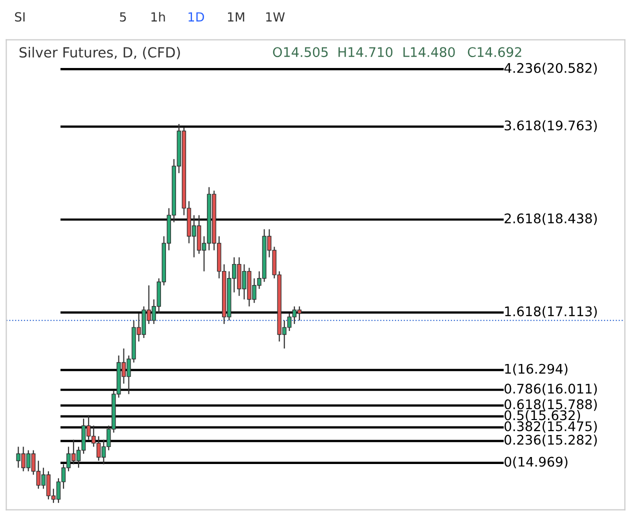 The width and height of the screenshot is (628, 524). What do you see at coordinates (536, 370) in the screenshot?
I see `ref-line-label: 1(16.294)` at bounding box center [536, 370].